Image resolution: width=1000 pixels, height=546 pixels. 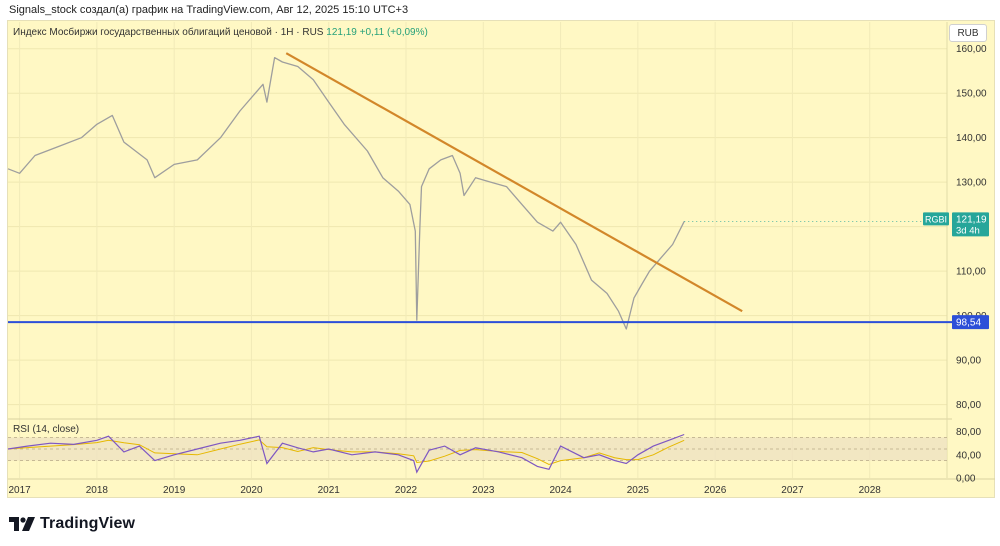 What do you see at coordinates (483, 490) in the screenshot?
I see `time-axis-tick-label: 2023` at bounding box center [483, 490].